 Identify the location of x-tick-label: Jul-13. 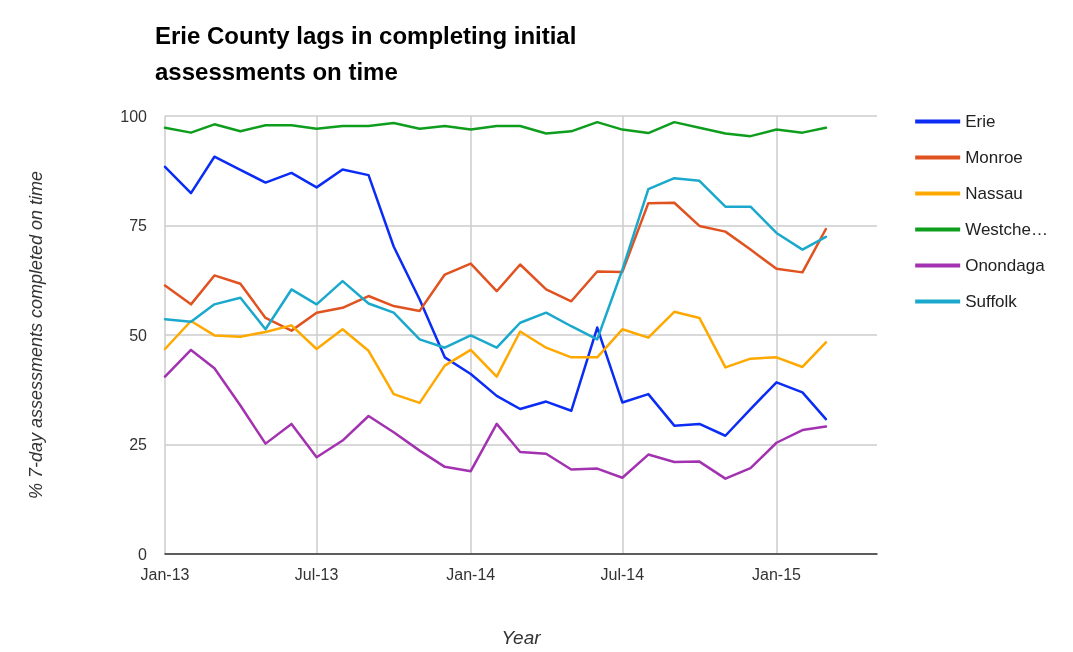
(316, 574).